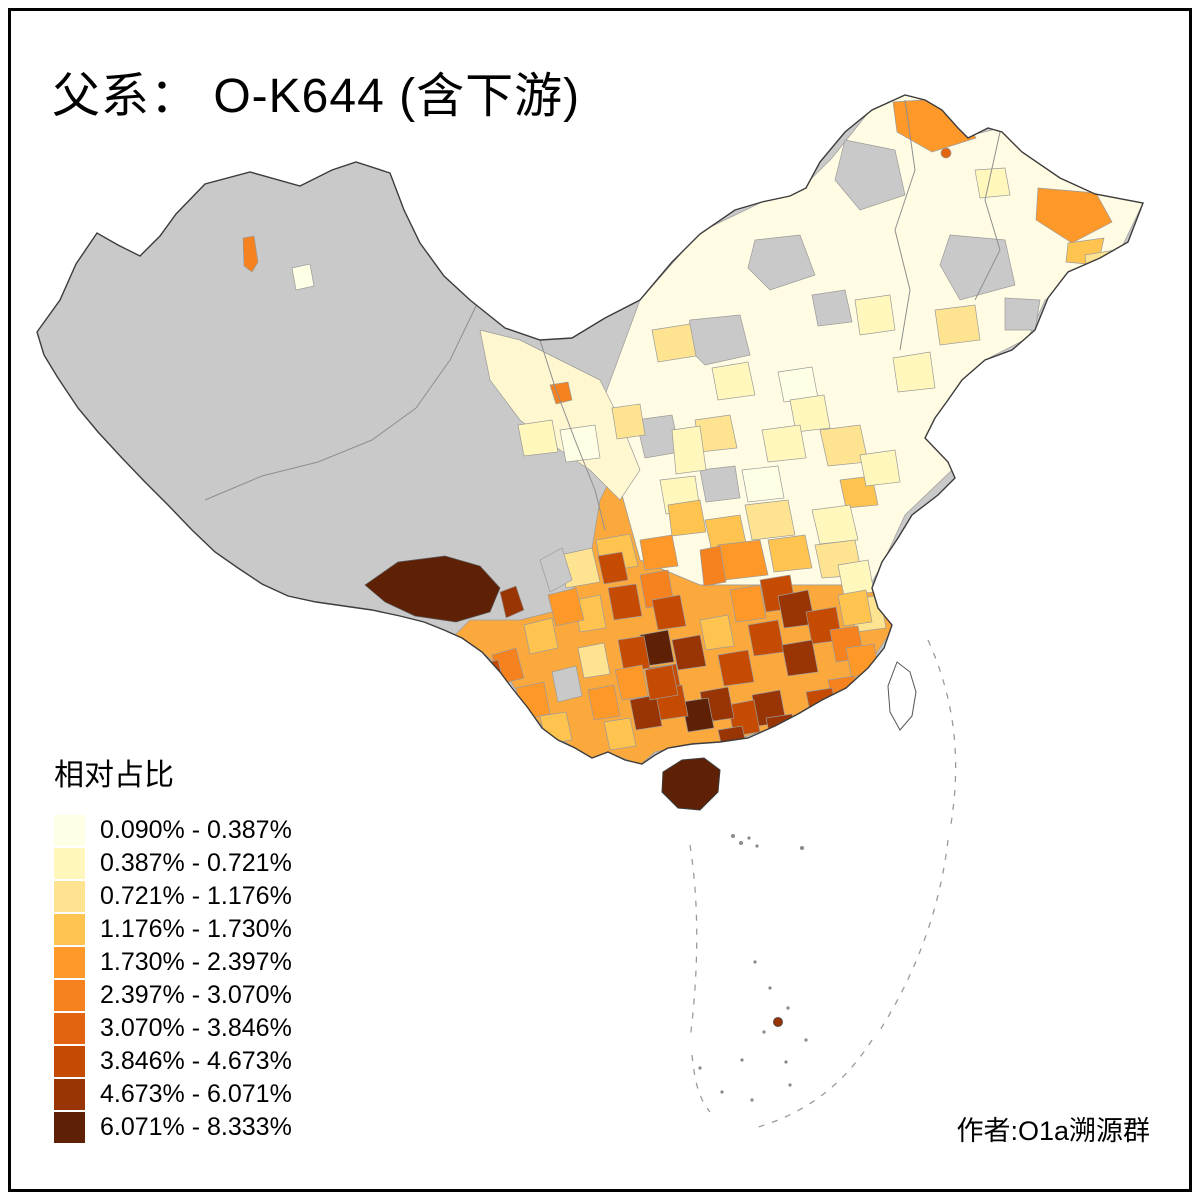 The height and width of the screenshot is (1200, 1200). What do you see at coordinates (196, 995) in the screenshot?
I see `legend-label: 2.397% - 3.070%` at bounding box center [196, 995].